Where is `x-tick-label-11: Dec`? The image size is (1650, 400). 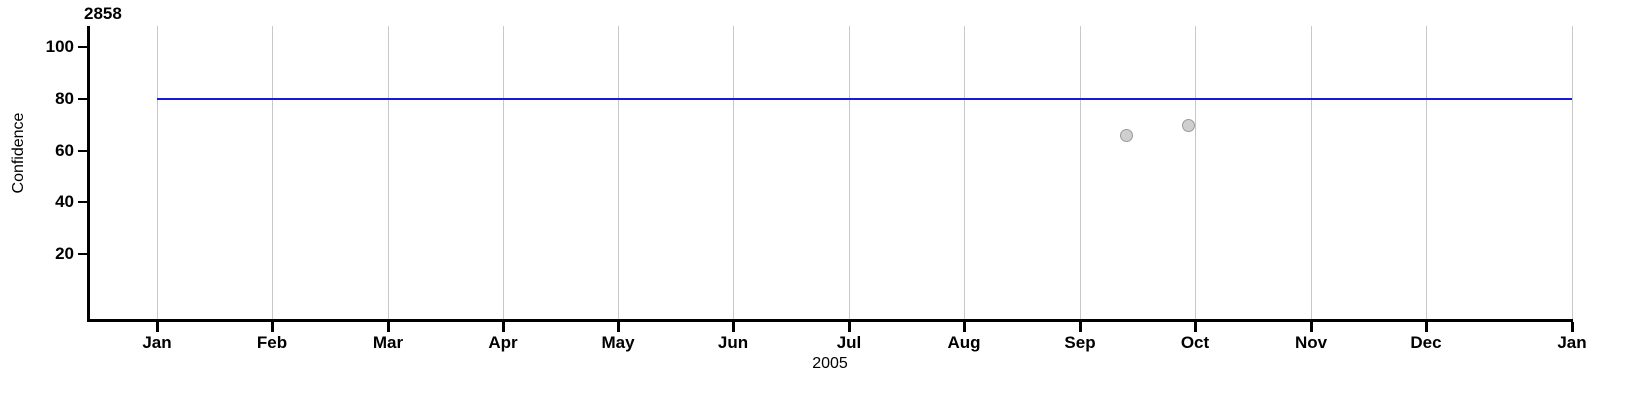
x-tick-label-11: Dec is located at coordinates (1426, 342).